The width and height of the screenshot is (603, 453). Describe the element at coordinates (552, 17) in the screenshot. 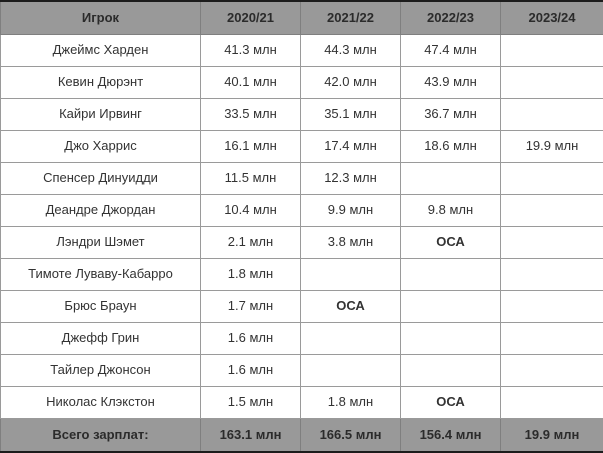

I see `column-header-season-2023-24: 2023/24` at that location.